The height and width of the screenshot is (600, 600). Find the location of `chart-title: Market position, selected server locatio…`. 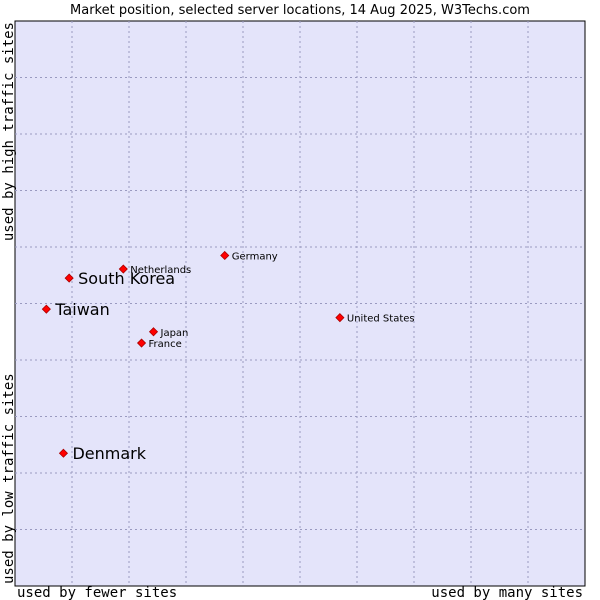

chart-title: Market position, selected server locatio… is located at coordinates (300, 10).